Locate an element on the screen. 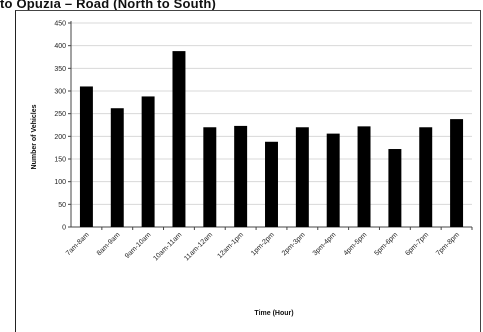 The height and width of the screenshot is (332, 483). x-tick-label: 3pm-4pm is located at coordinates (325, 244).